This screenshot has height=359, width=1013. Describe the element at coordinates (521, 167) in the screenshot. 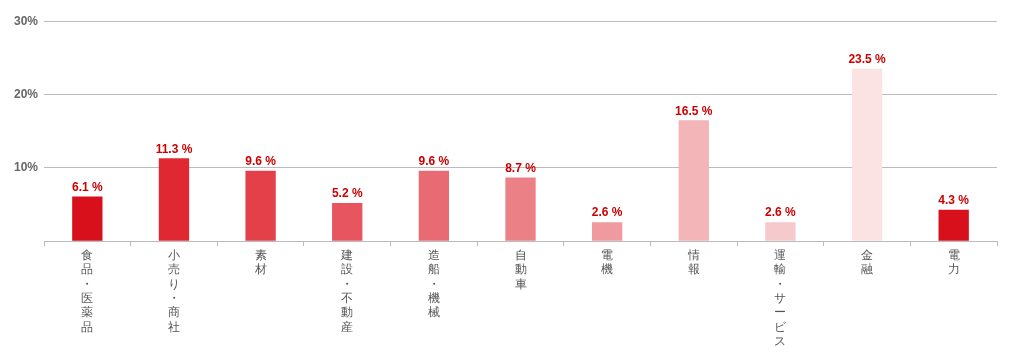

I see `data-label: 8.7 %` at that location.